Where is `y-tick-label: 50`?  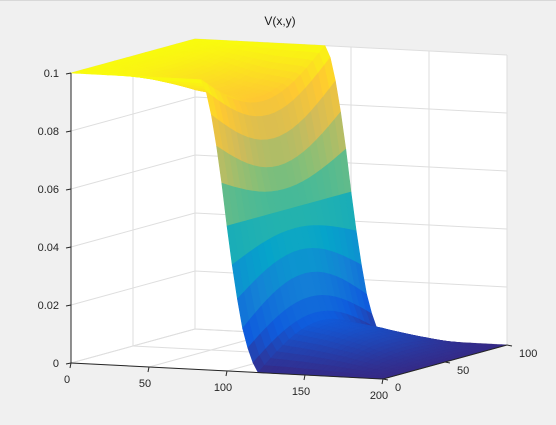
y-tick-label: 50 is located at coordinates (463, 371).